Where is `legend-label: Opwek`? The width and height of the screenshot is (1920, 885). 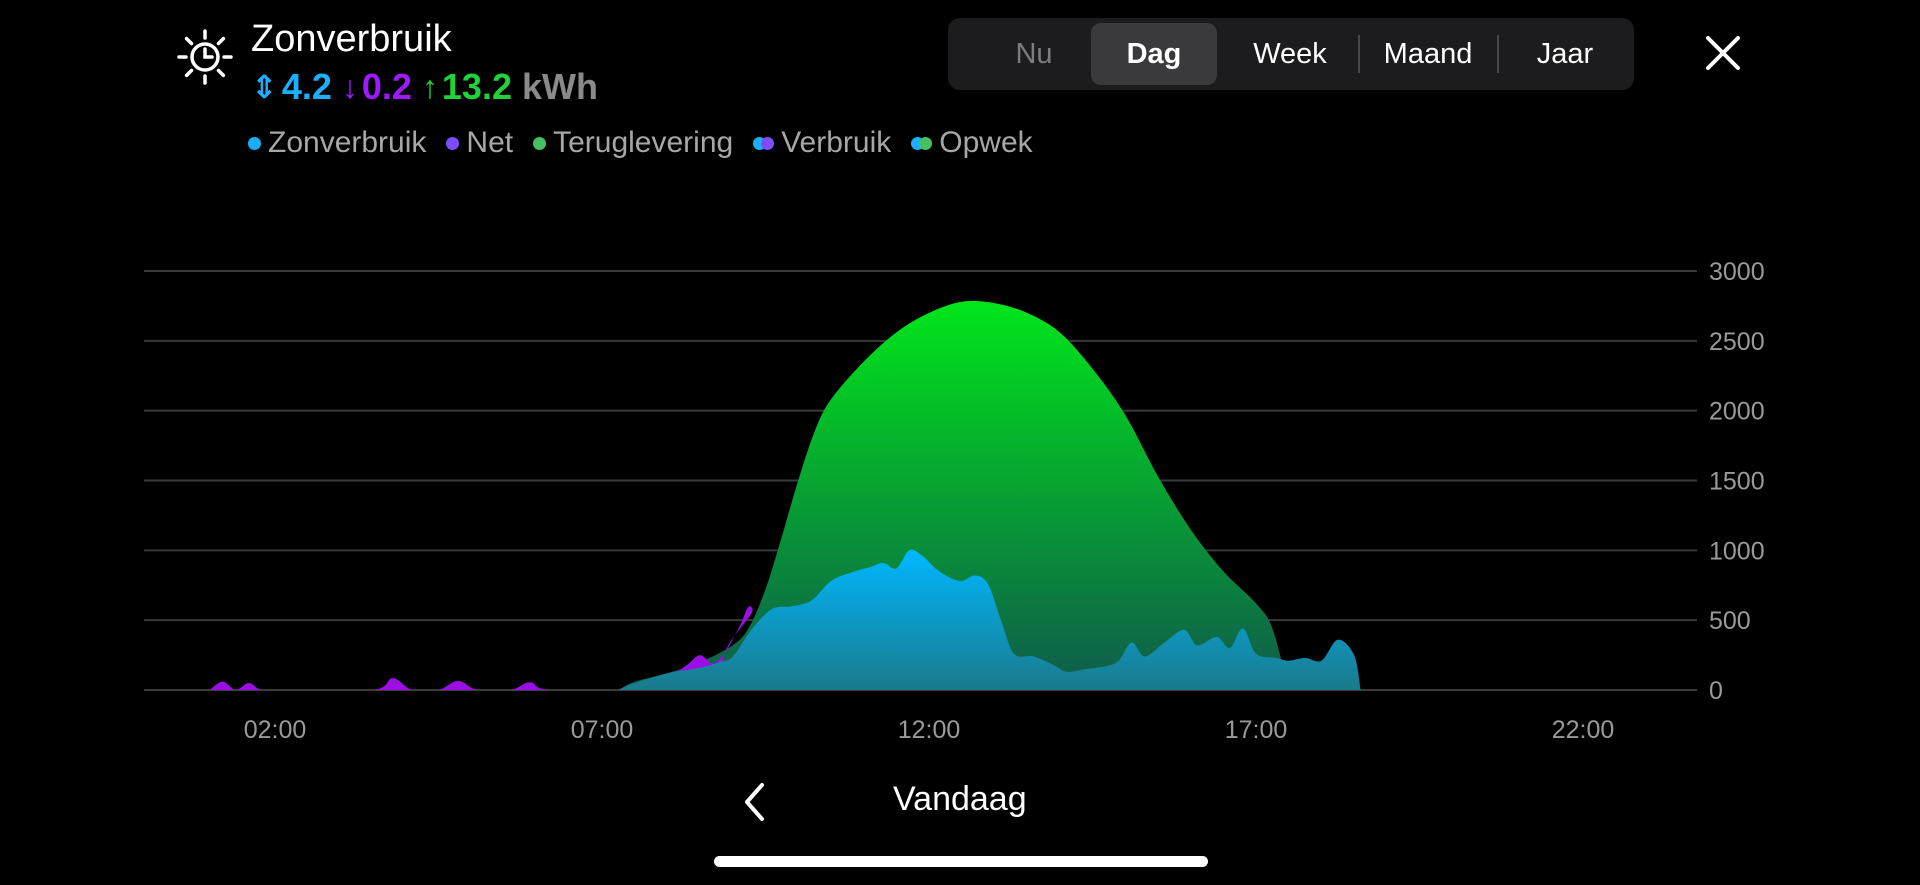 legend-label: Opwek is located at coordinates (986, 142).